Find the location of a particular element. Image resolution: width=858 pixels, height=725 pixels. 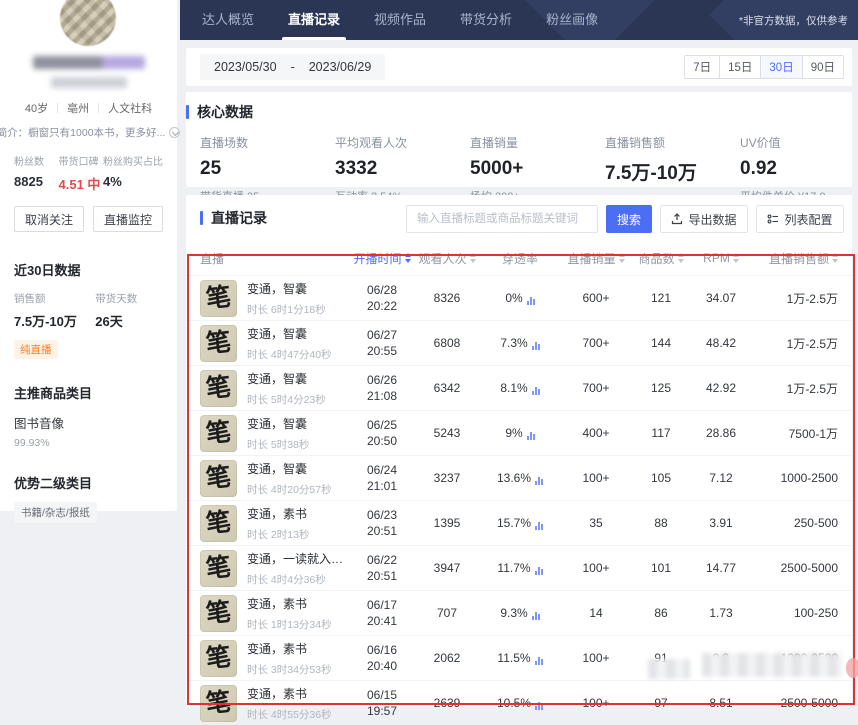

viewers-cell: 6808 is located at coordinates (447, 343).